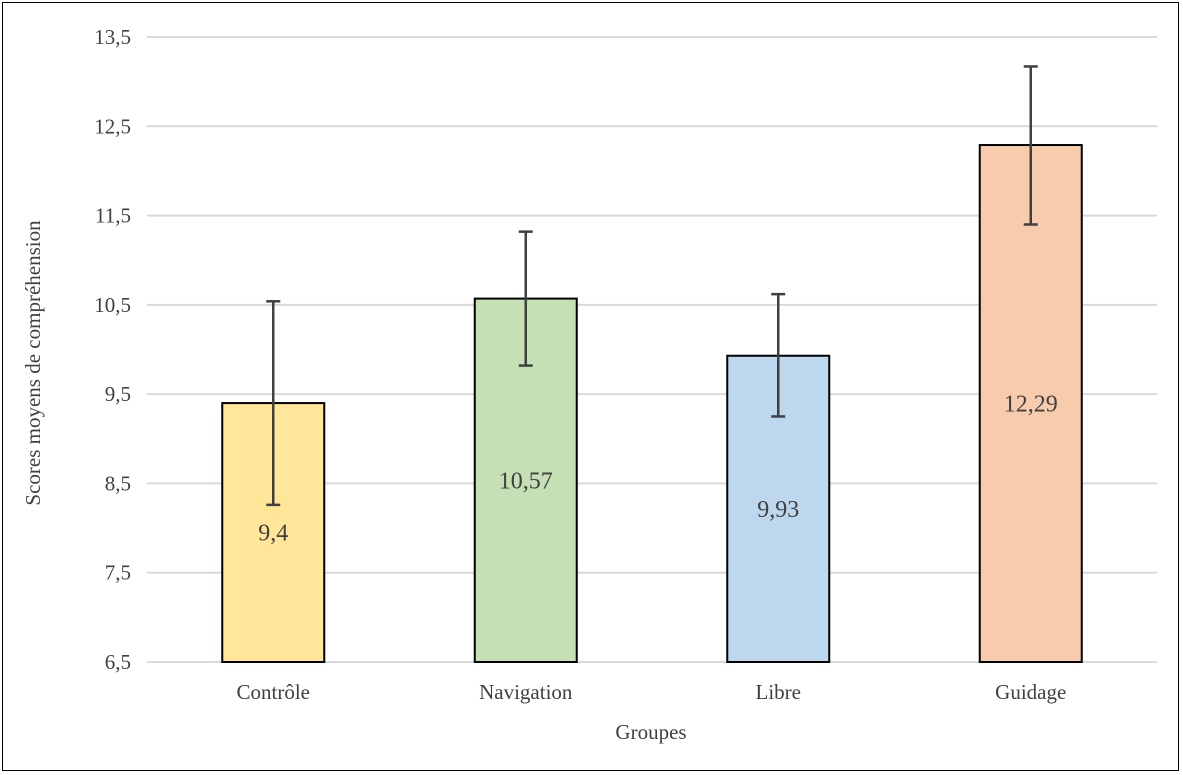  What do you see at coordinates (650, 732) in the screenshot?
I see `x-axis-title: Groupes` at bounding box center [650, 732].